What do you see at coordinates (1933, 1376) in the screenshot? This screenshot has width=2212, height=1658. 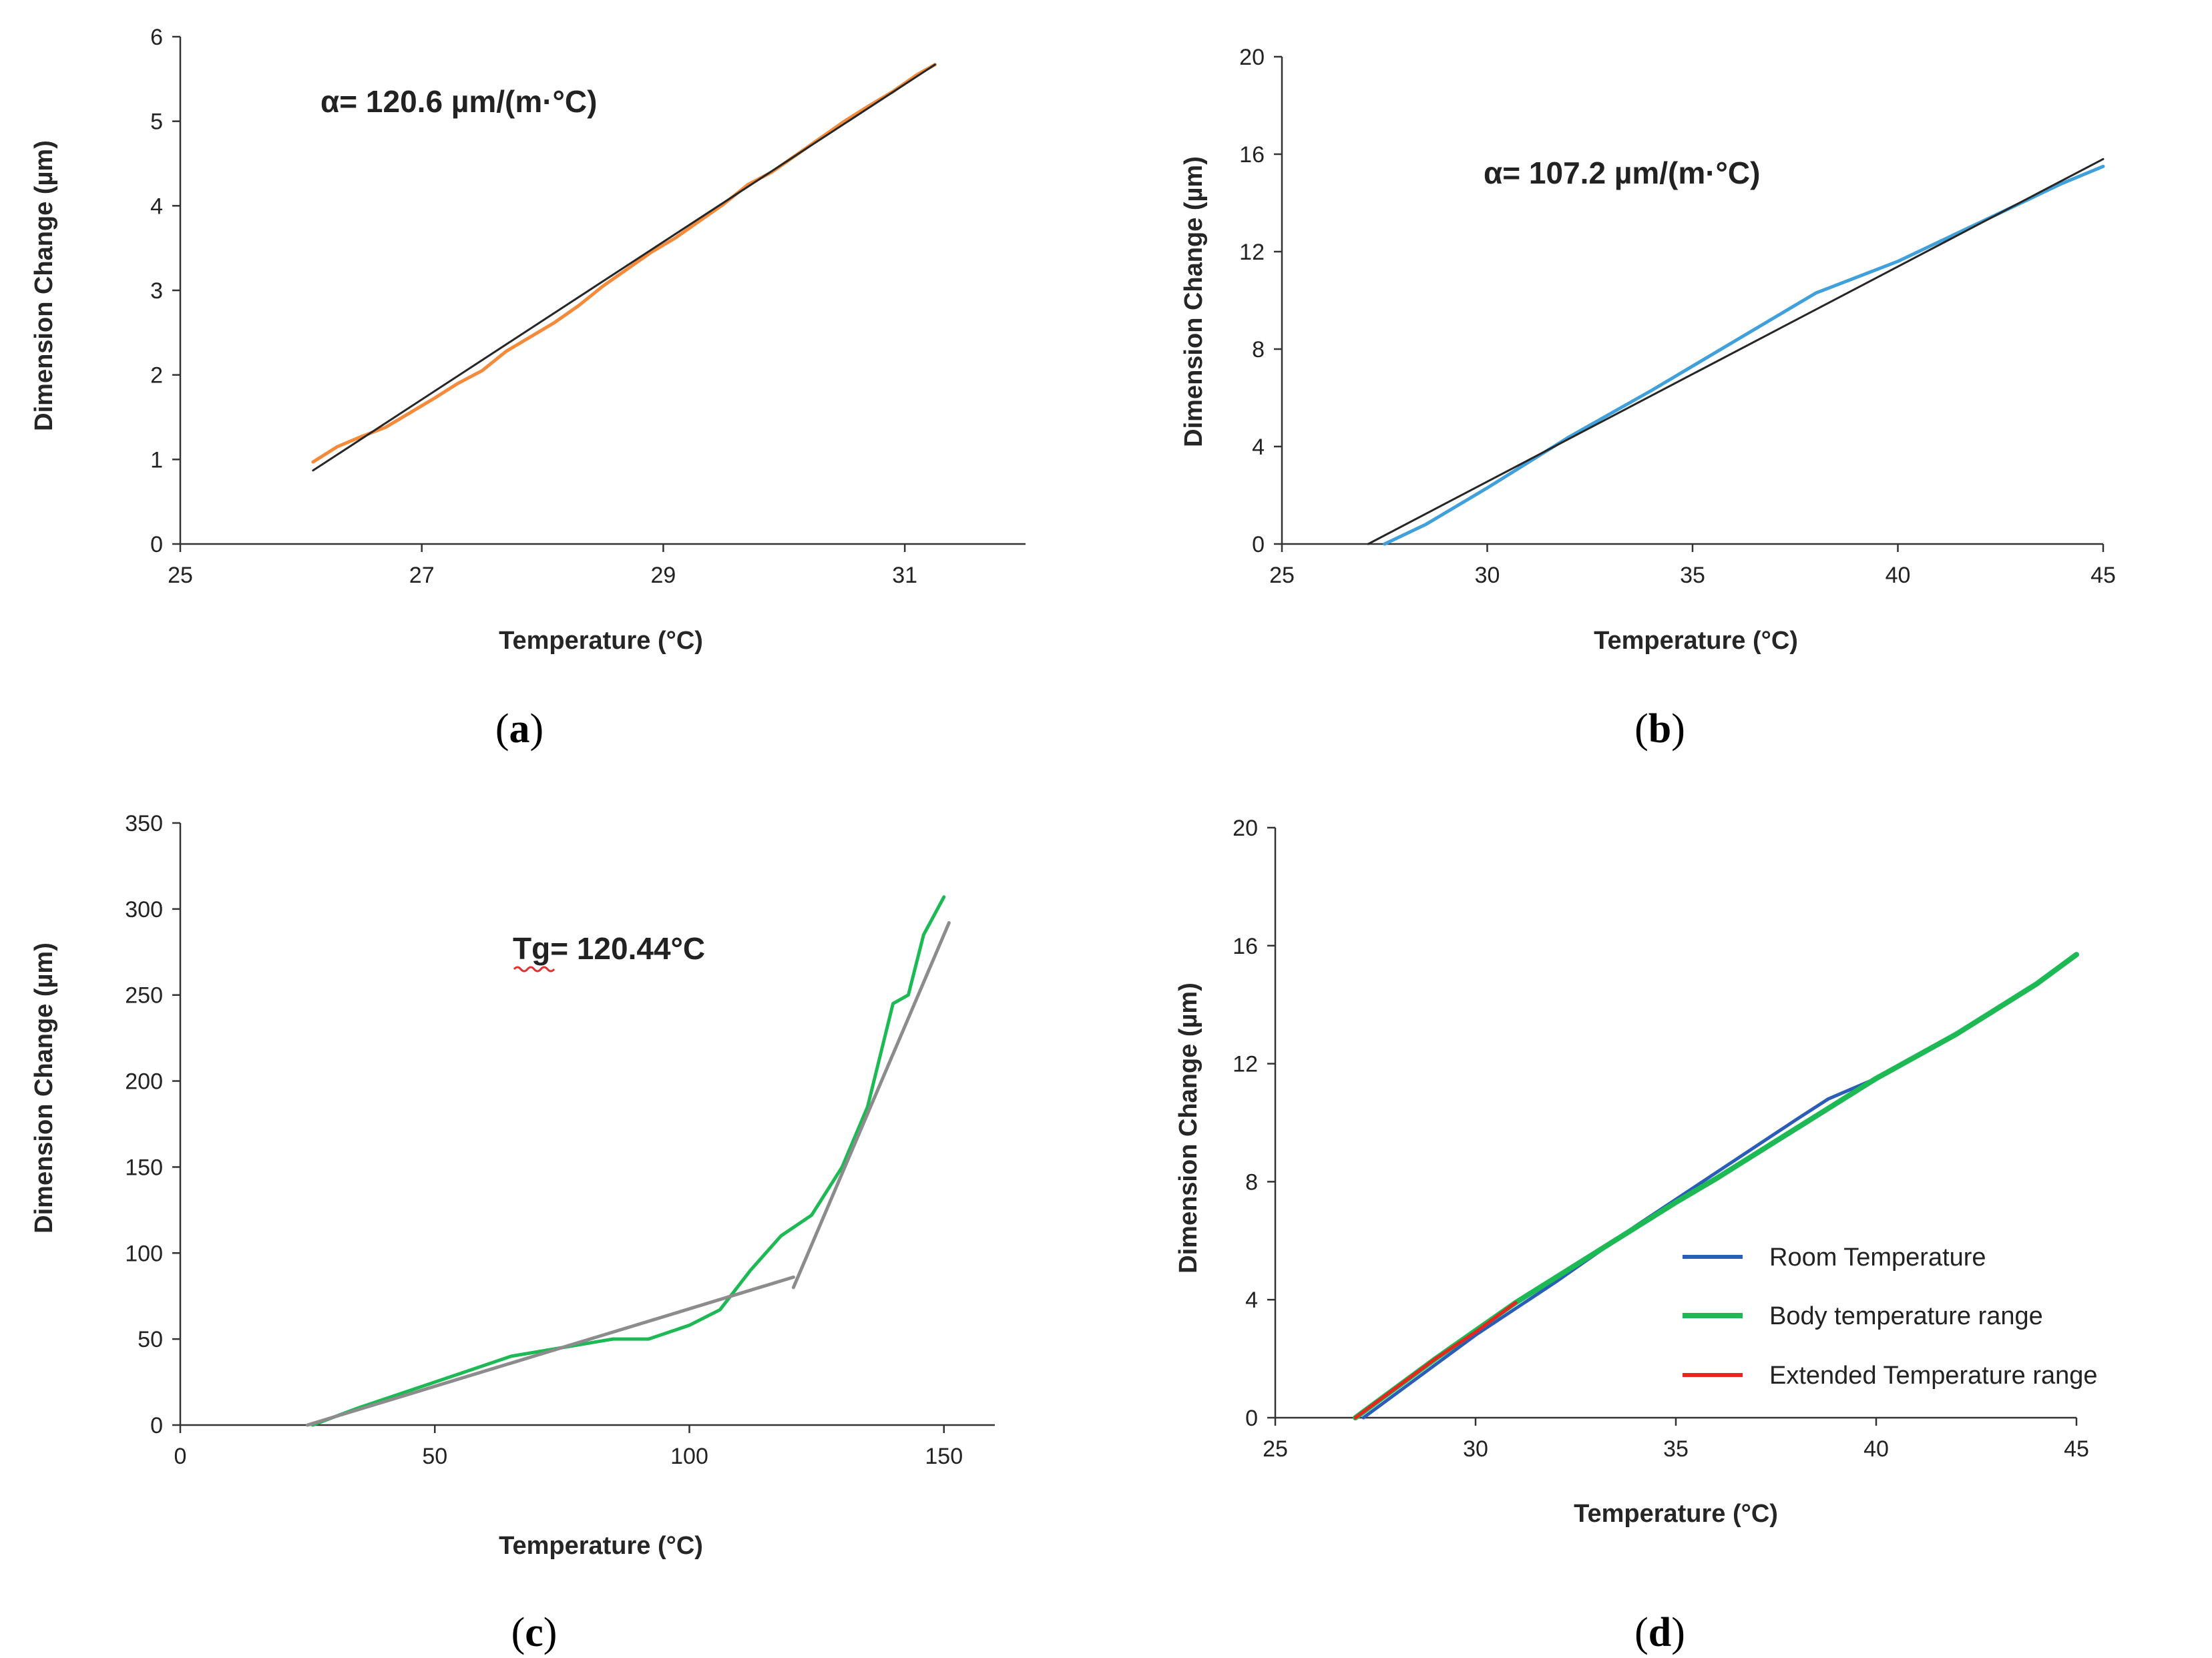 I see `legend-label-extended: Extended Temperature range` at bounding box center [1933, 1376].